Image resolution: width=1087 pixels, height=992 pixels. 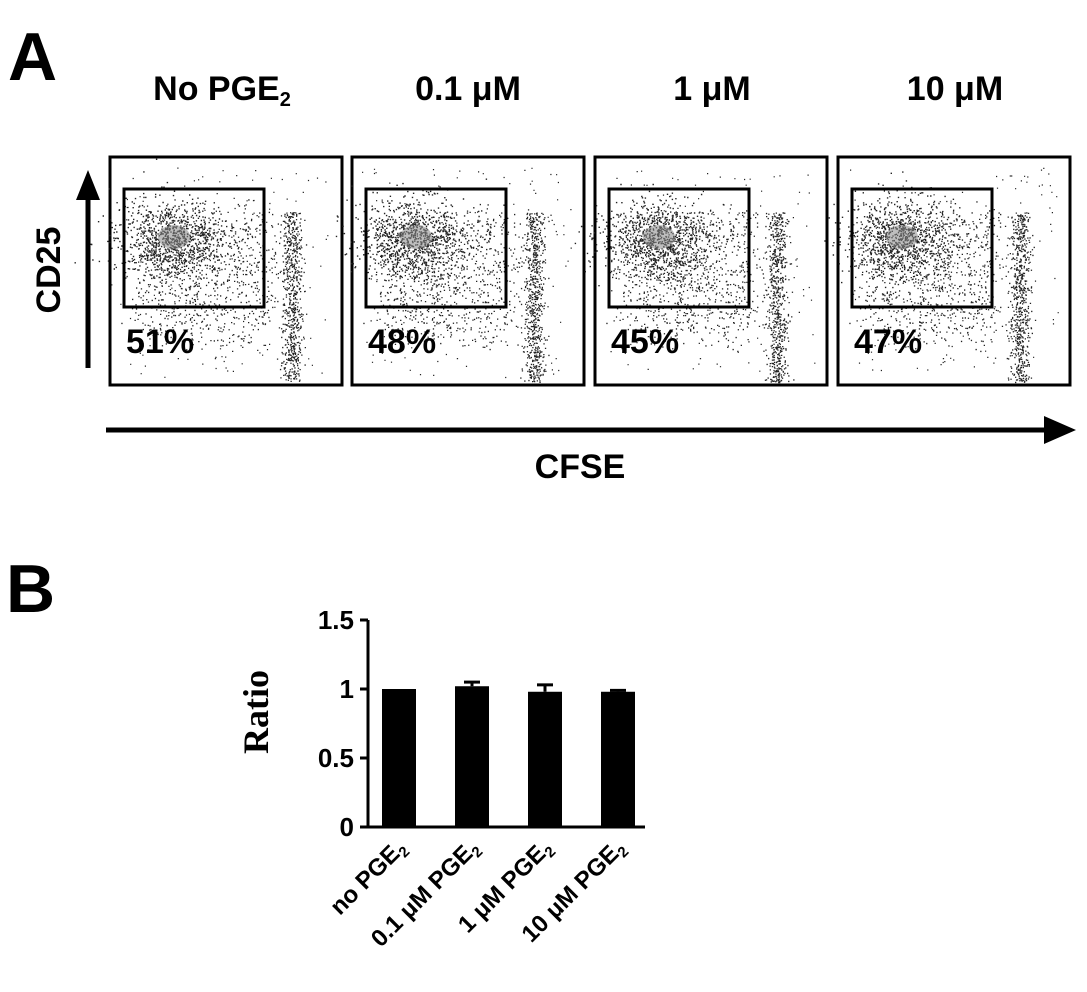 I want to click on gate-percentage: 51%, so click(x=160, y=342).